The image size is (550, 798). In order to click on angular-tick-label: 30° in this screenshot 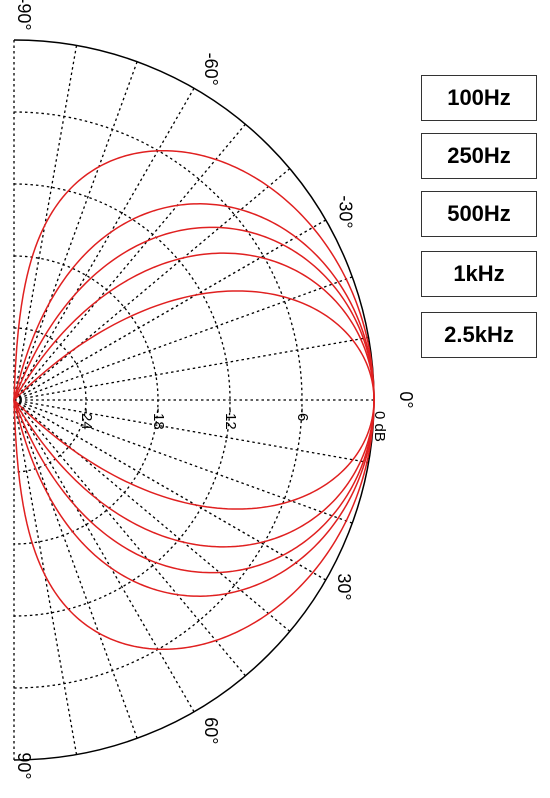, I will do `click(344, 586)`.